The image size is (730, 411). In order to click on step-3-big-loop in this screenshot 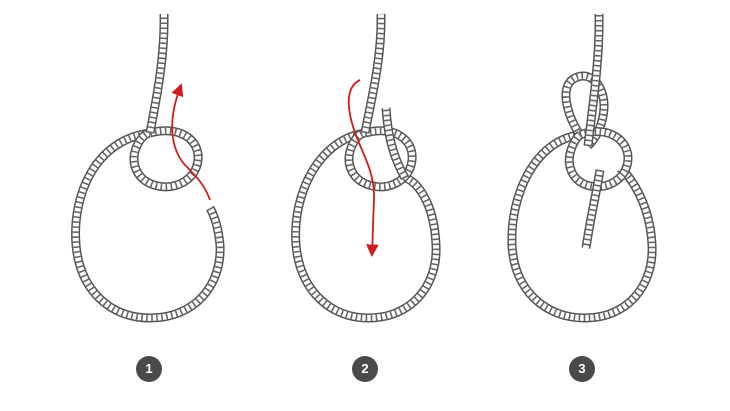, I will do `click(582, 226)`.